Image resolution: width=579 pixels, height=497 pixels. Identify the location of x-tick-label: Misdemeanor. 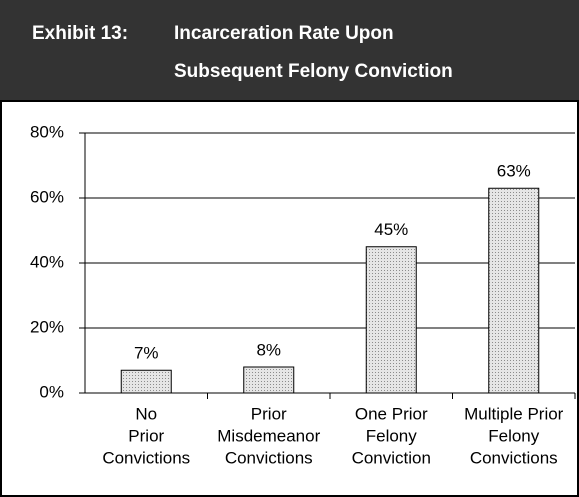
(268, 435).